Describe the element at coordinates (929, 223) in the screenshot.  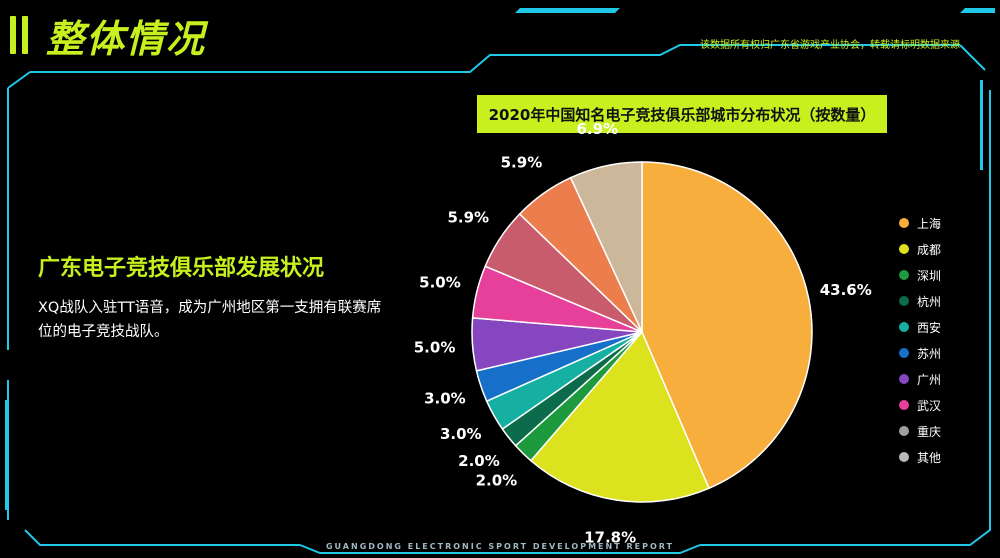
I see `legend-label: 上海` at that location.